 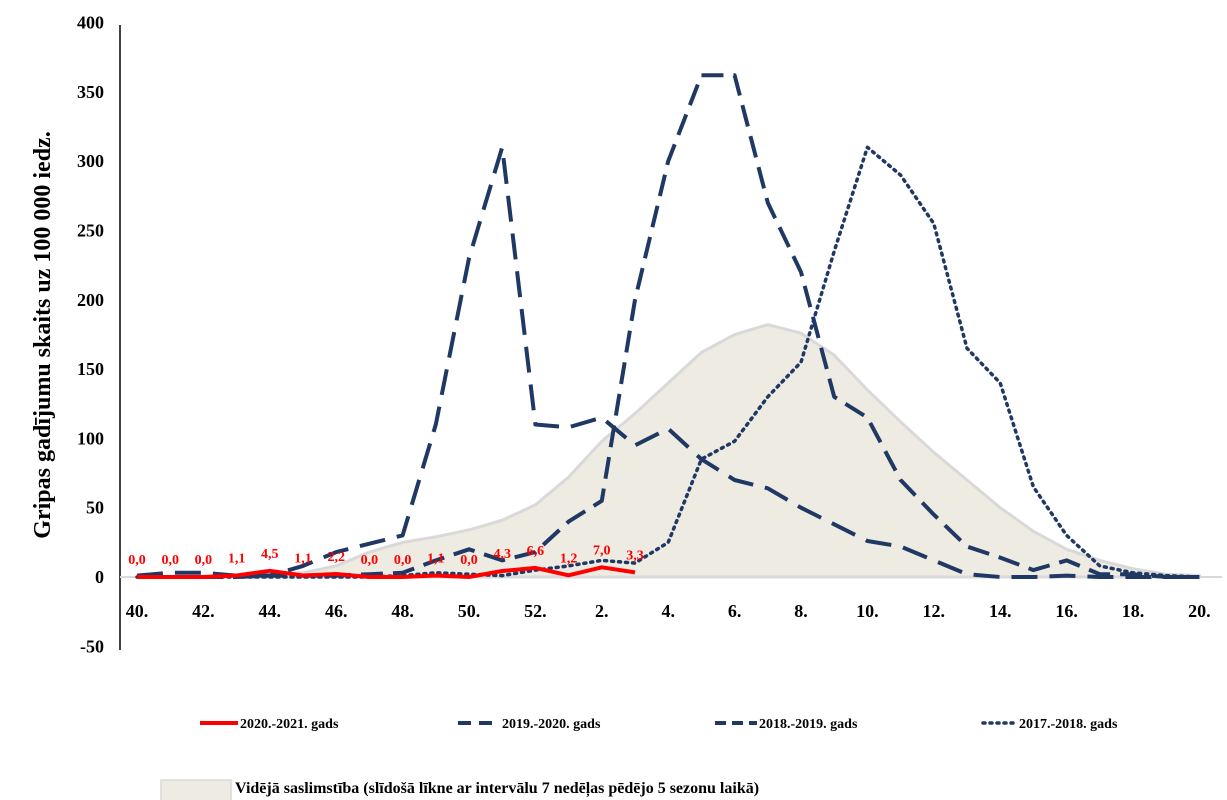 I want to click on y-tick-label: 250, so click(x=90, y=231).